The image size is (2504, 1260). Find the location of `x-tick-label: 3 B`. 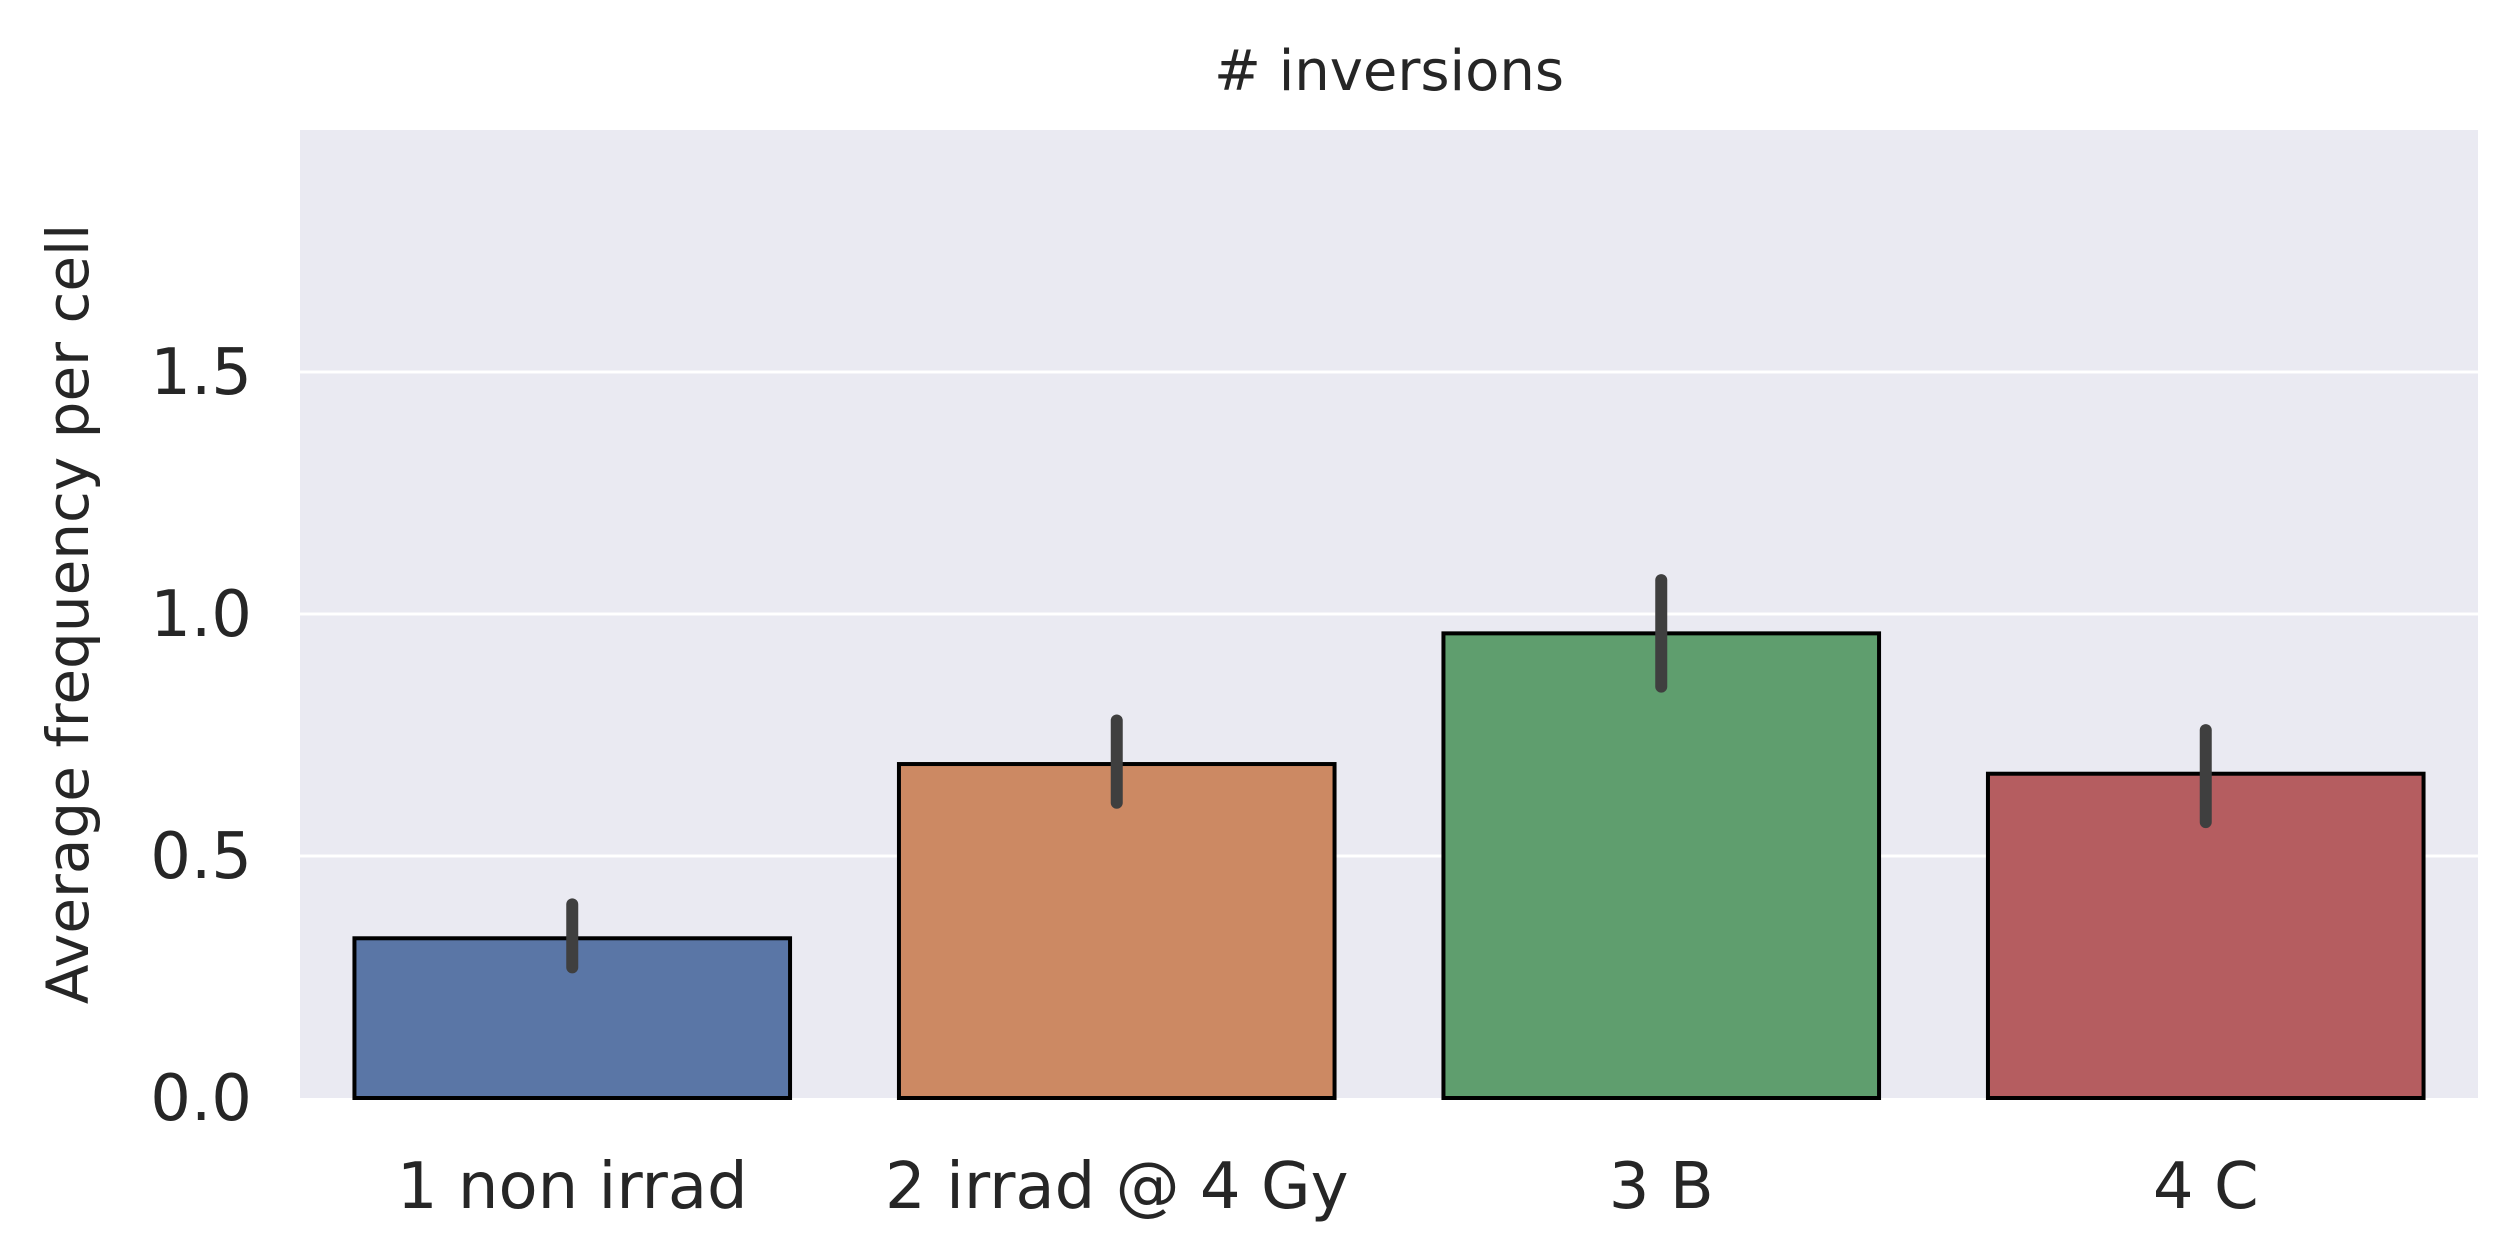

x-tick-label: 3 B is located at coordinates (1661, 1187).